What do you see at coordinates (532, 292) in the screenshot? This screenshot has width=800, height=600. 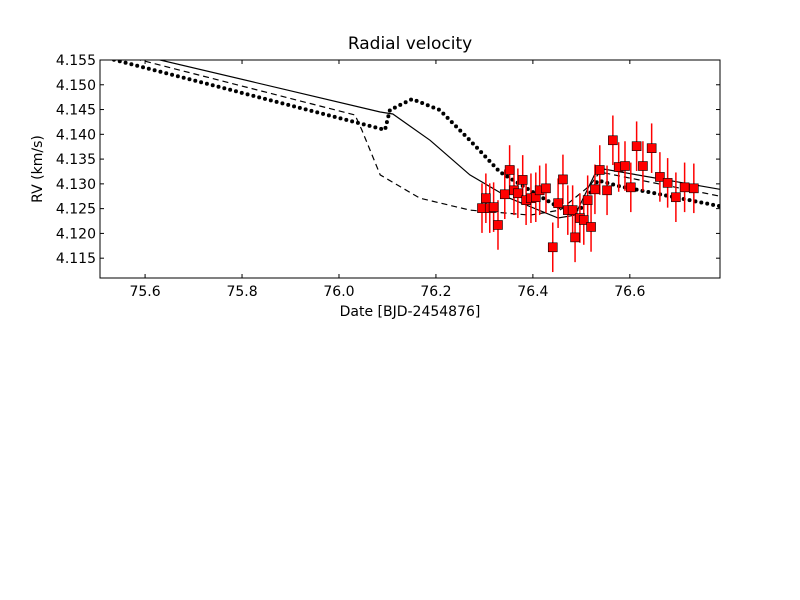 I see `x-tick-label: 76.4` at bounding box center [532, 292].